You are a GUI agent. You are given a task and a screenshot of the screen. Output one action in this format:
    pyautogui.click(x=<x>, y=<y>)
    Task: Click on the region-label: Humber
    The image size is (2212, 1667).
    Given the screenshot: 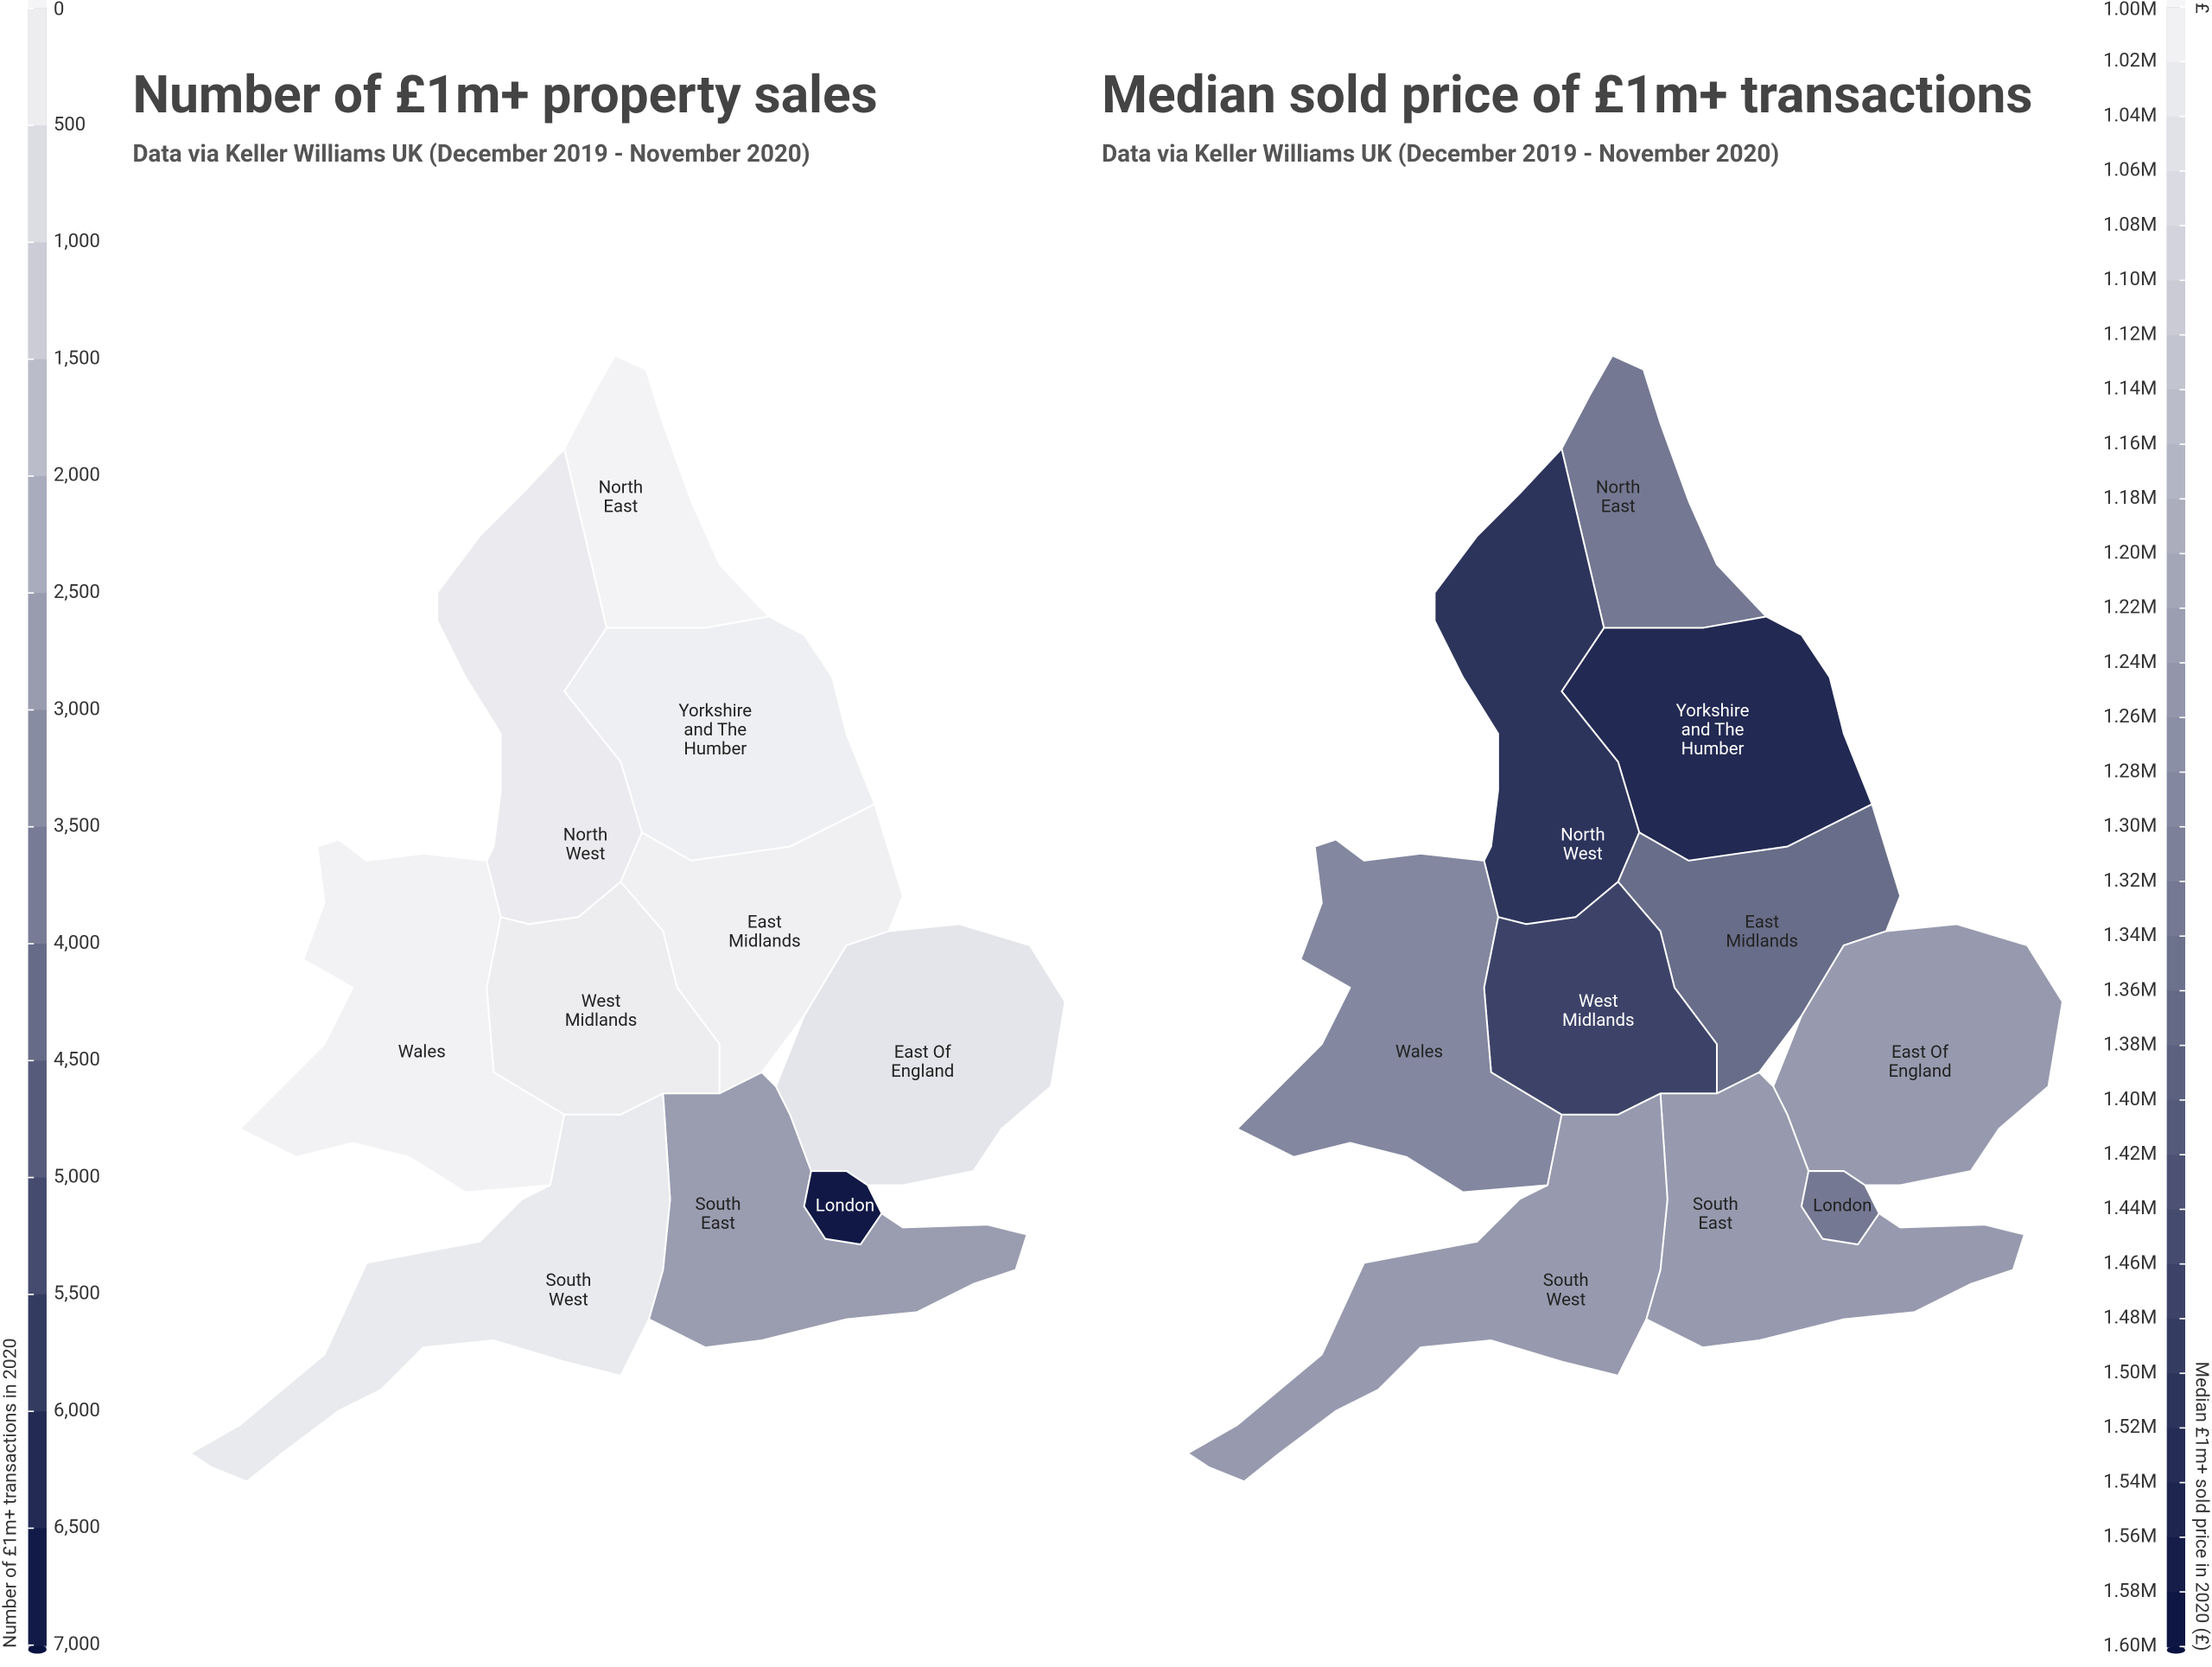 What is the action you would take?
    pyautogui.click(x=715, y=748)
    